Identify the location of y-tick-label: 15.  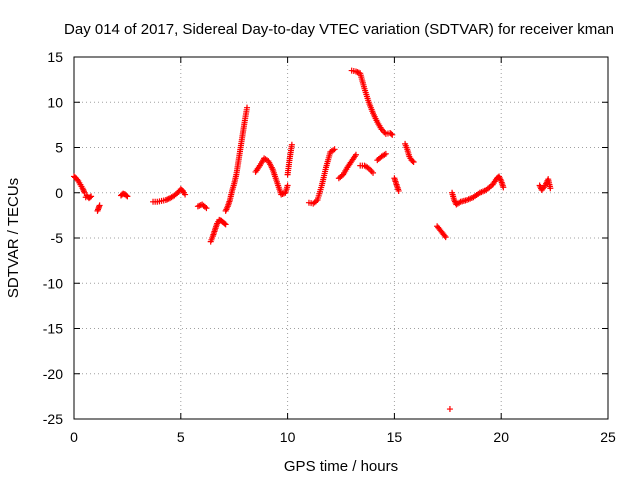
(55, 57).